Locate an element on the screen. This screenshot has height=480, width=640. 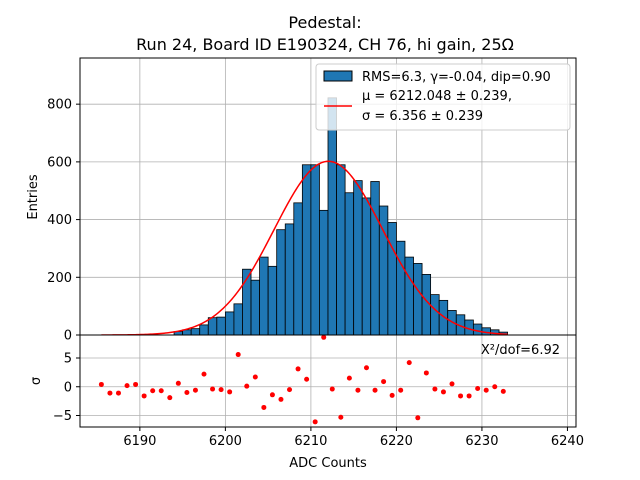
legend-gaussian-label-line1: μ = 6212.048 ± 0.239, is located at coordinates (437, 96).